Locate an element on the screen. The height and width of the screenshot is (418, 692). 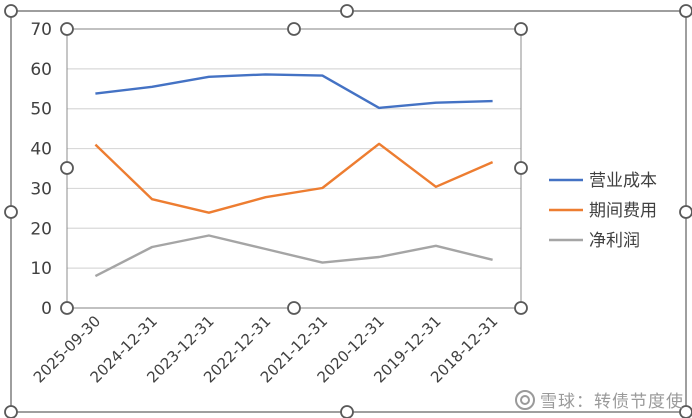
legend-label: 期间费用 is located at coordinates (623, 211).